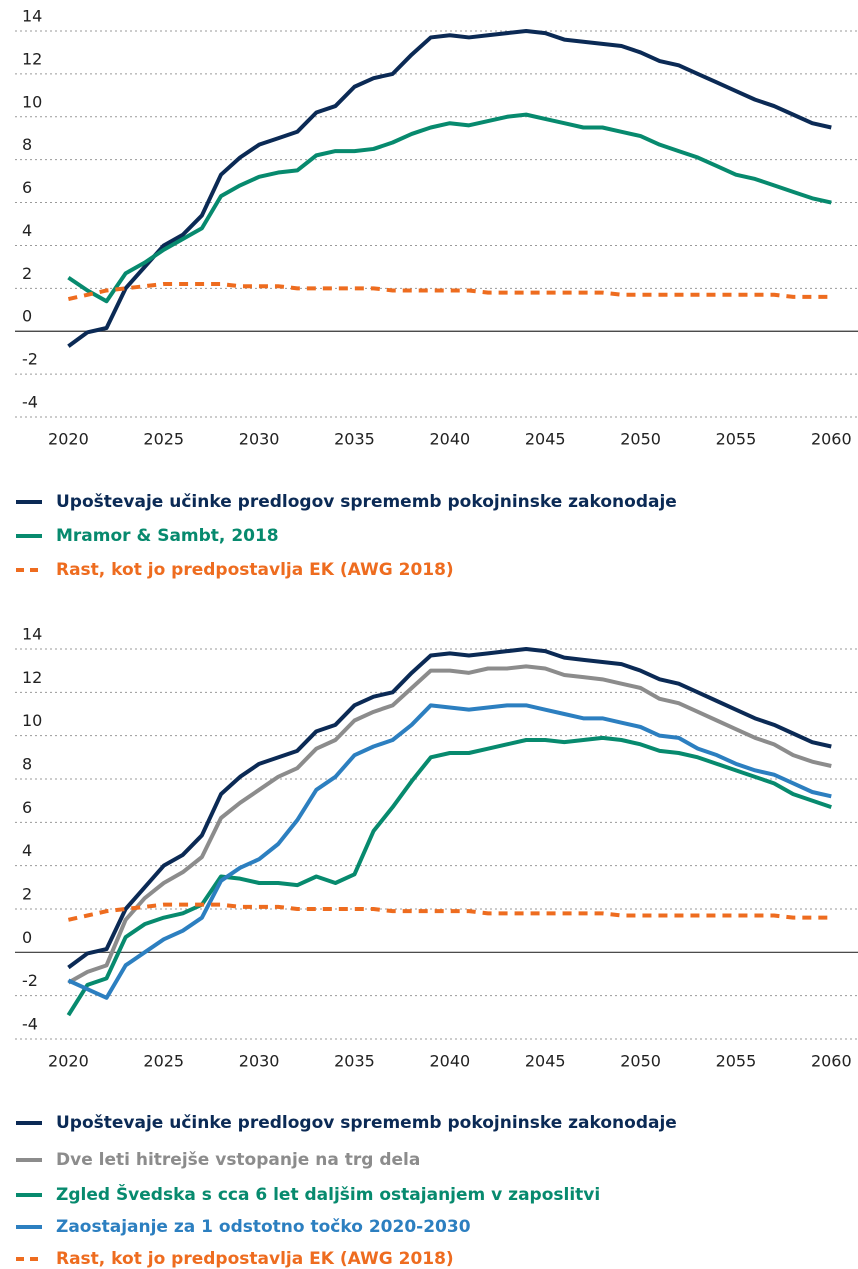  What do you see at coordinates (167, 536) in the screenshot?
I see `legend-label: Mramor & Sambt, 2018` at bounding box center [167, 536].